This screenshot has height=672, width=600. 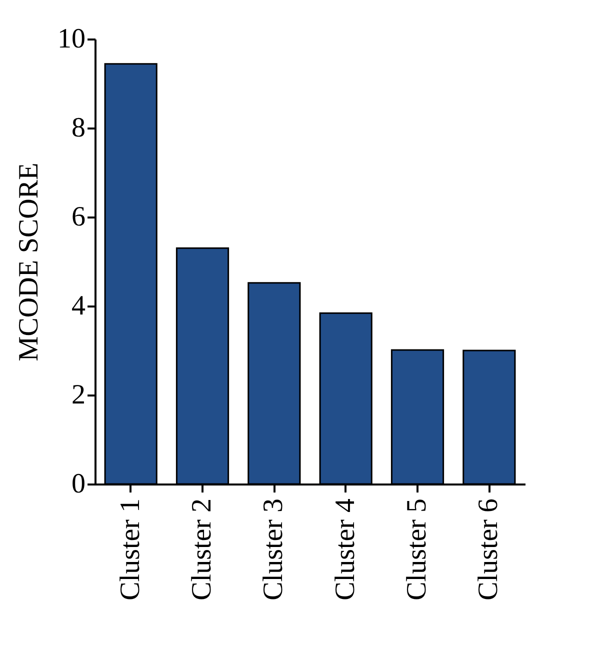 I want to click on x-tick-label: Cluster 1, so click(x=130, y=549).